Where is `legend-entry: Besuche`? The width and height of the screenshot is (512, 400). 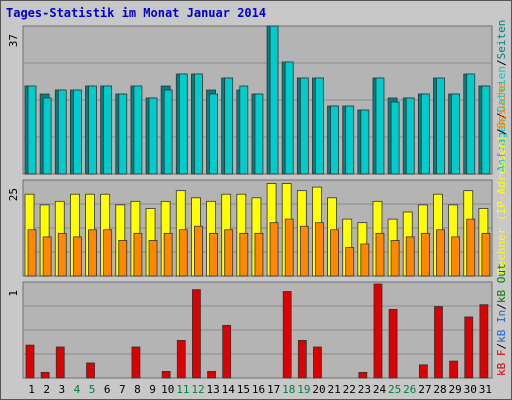
legend-entry: Besuche is located at coordinates (501, 105).